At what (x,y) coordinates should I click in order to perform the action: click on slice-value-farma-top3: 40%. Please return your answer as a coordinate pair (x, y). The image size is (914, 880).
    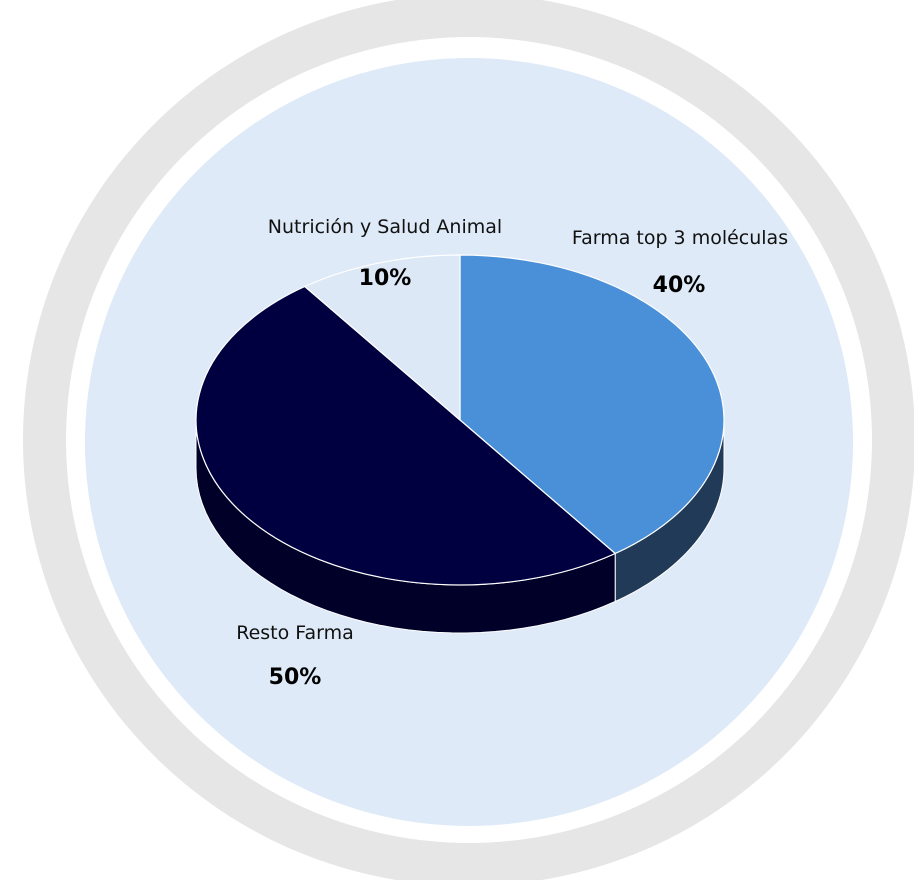
    Looking at the image, I should click on (679, 285).